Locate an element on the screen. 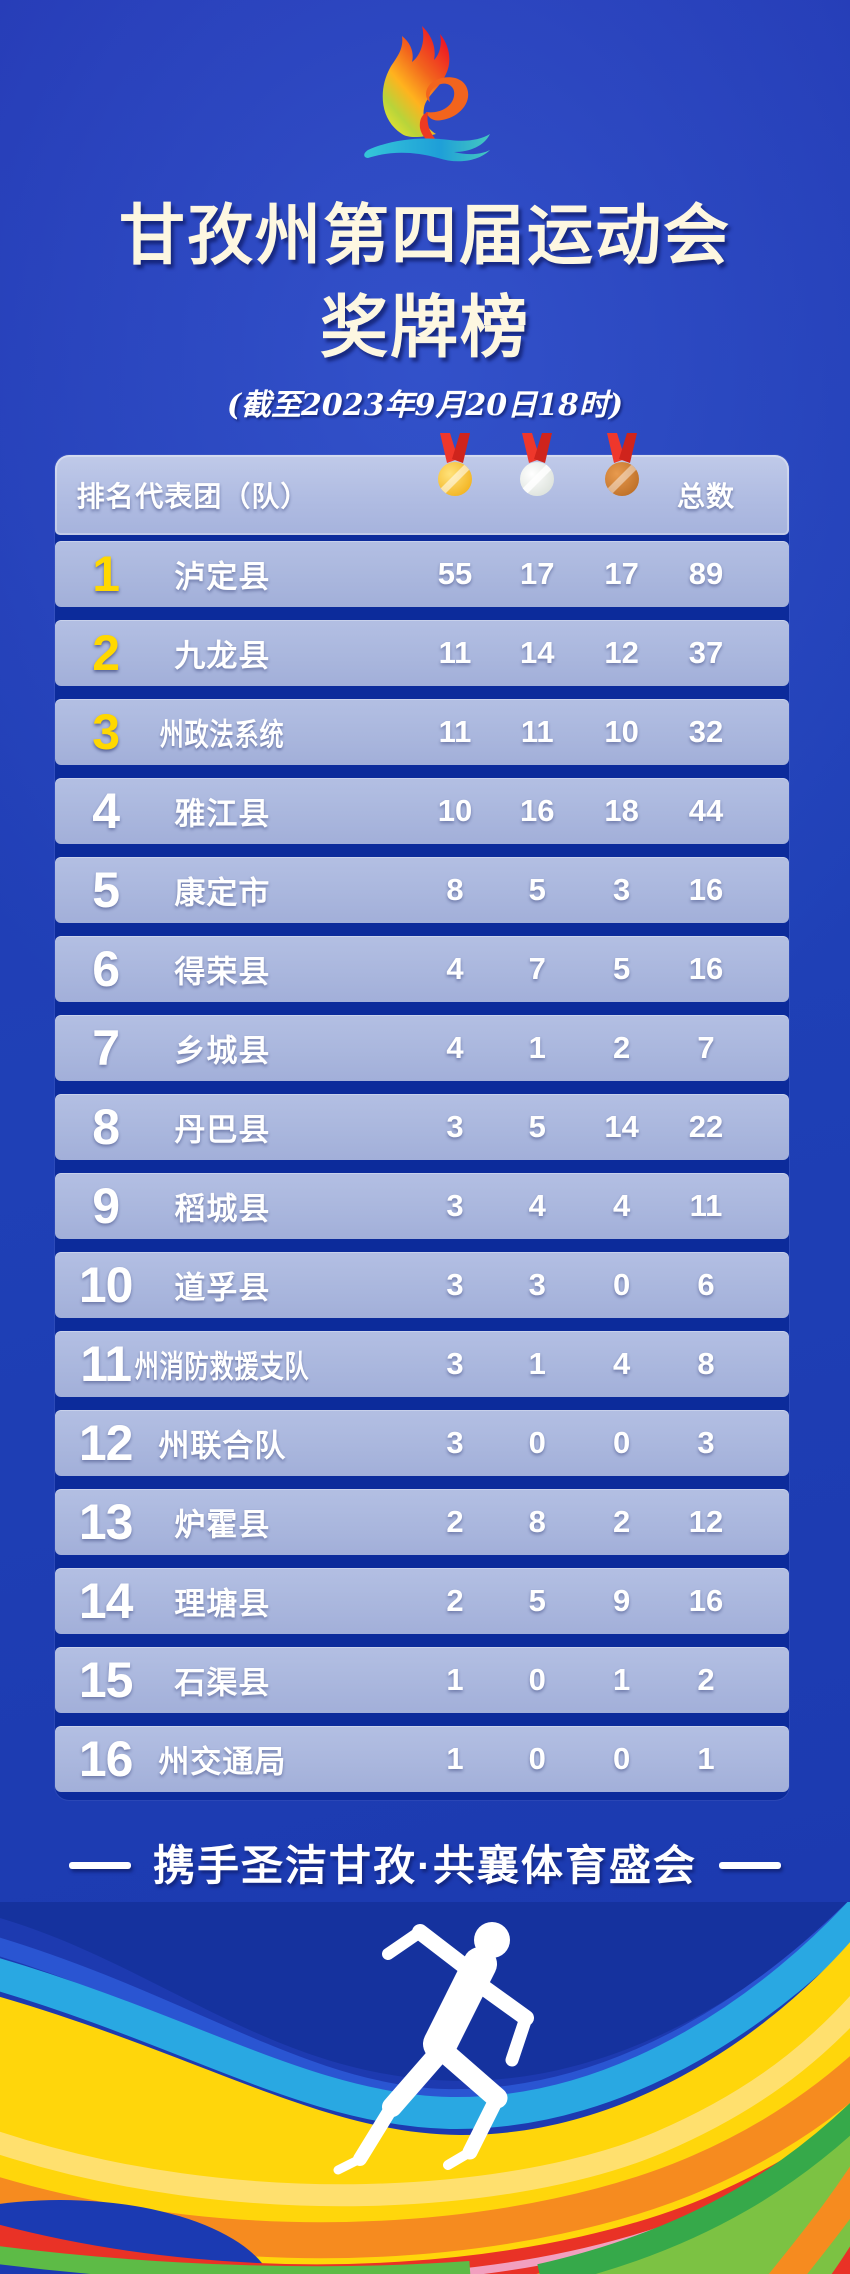  team-cell: 州交通局 is located at coordinates (222, 1762).